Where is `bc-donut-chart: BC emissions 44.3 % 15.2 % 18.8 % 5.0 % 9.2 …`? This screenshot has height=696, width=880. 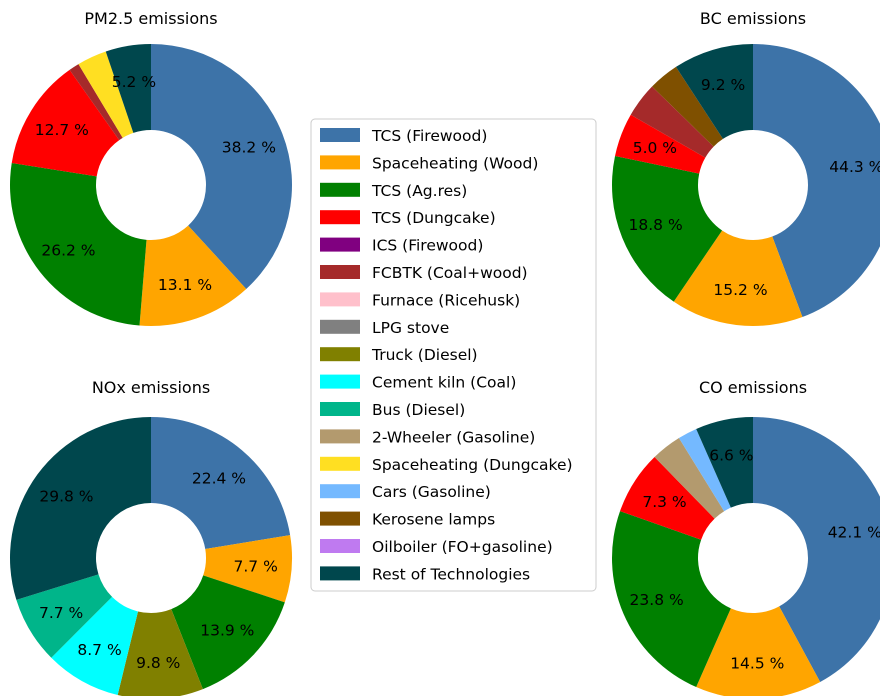 bc-donut-chart: BC emissions 44.3 % 15.2 % 18.8 % 5.0 % 9.2 … is located at coordinates (745, 167).